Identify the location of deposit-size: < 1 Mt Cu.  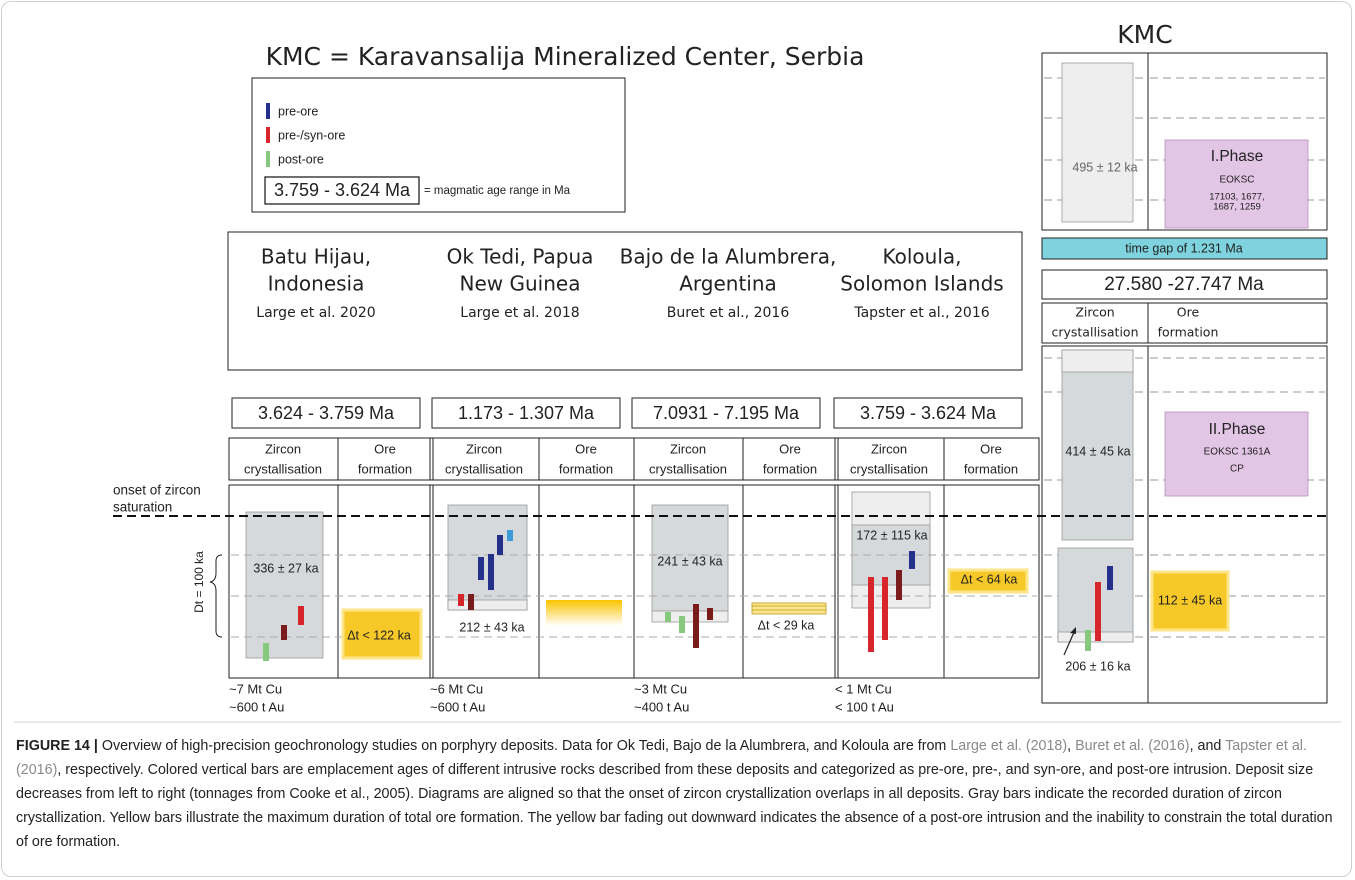
(863, 688).